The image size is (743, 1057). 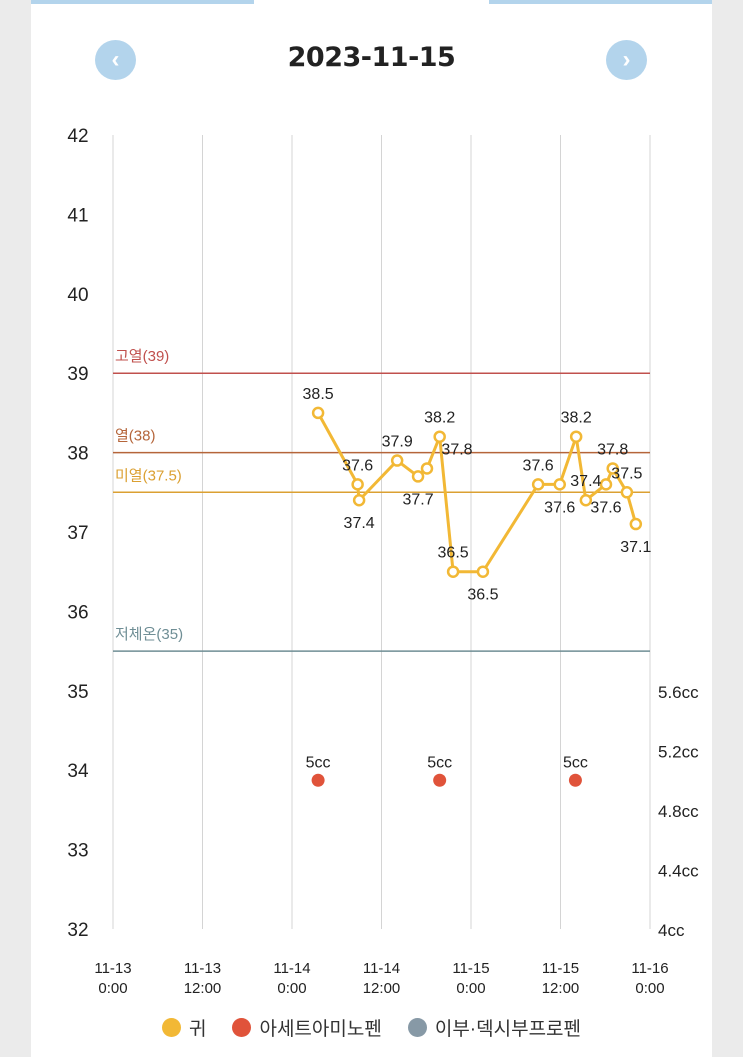 I want to click on data-label: 38.5, so click(x=318, y=394).